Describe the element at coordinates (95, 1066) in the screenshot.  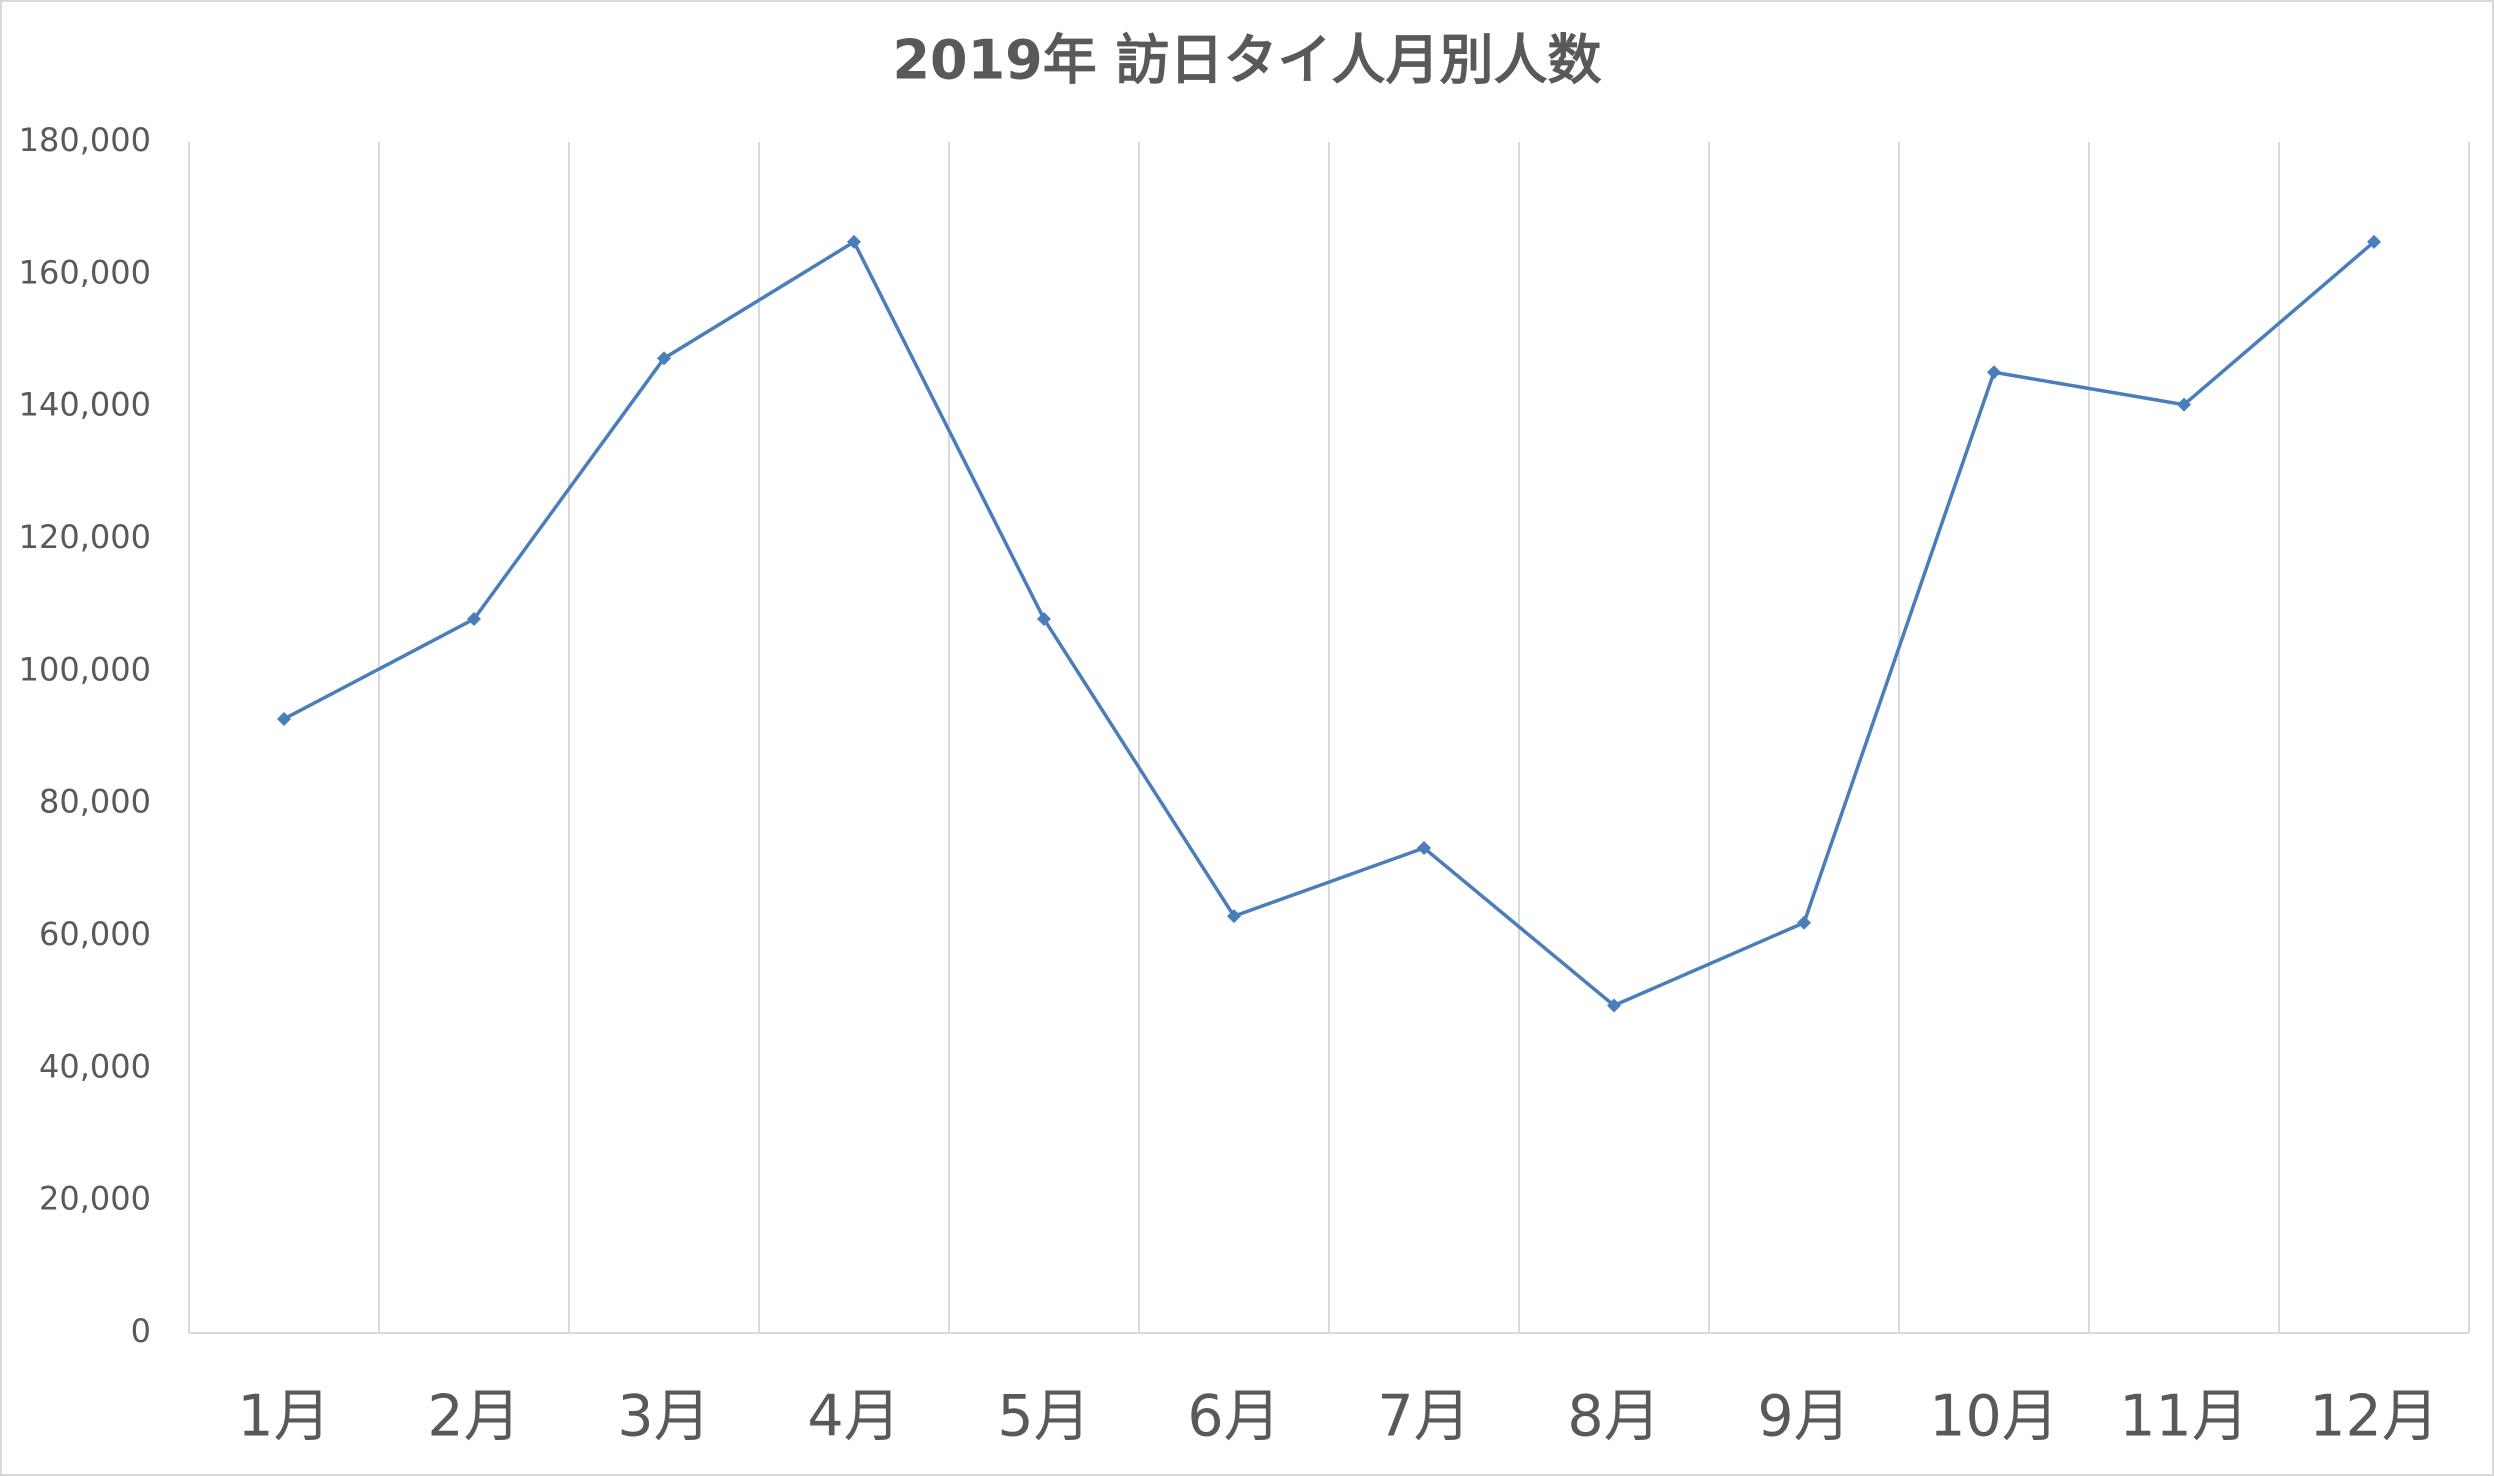
I see `y-tick-label: 40,000` at that location.